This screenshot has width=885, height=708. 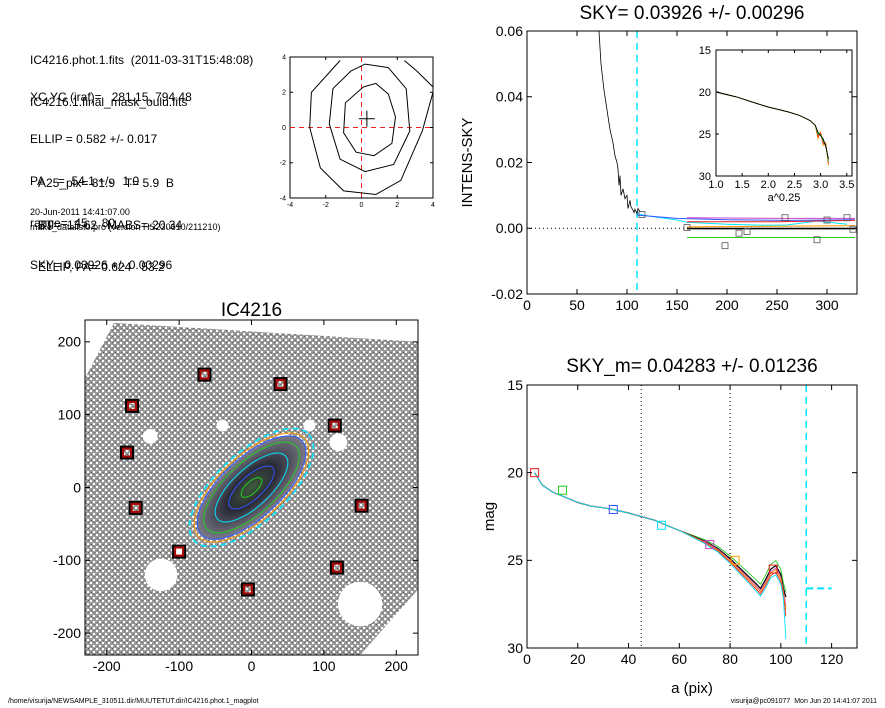 What do you see at coordinates (362, 205) in the screenshot?
I see `contour-x-tick-label: 0` at bounding box center [362, 205].